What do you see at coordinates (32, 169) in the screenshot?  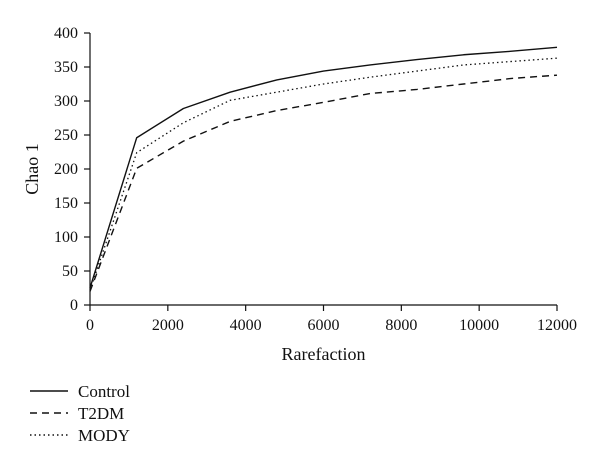 I see `y-axis-label: Chao 1` at bounding box center [32, 169].